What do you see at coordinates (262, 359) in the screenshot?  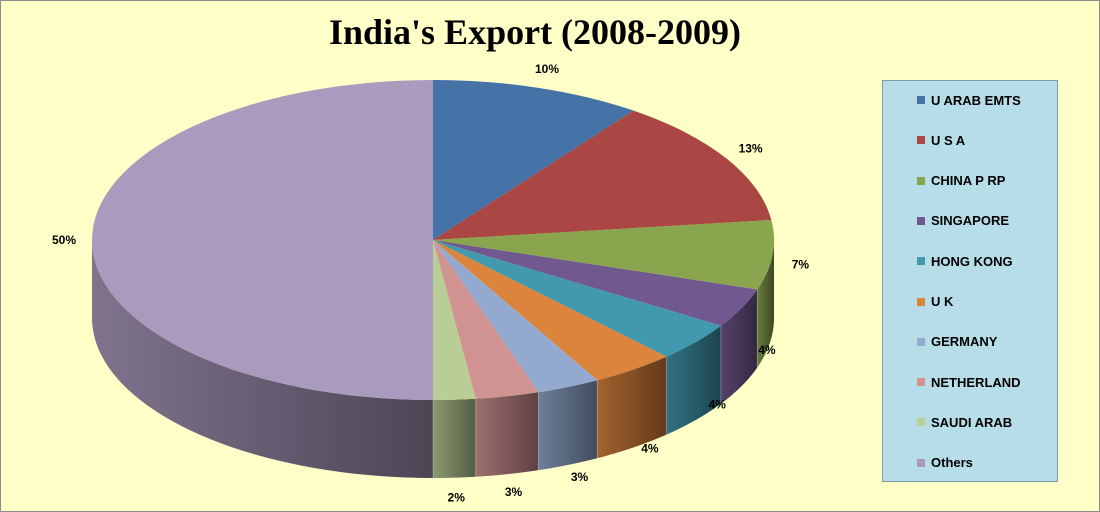 I see `pie-side-others` at bounding box center [262, 359].